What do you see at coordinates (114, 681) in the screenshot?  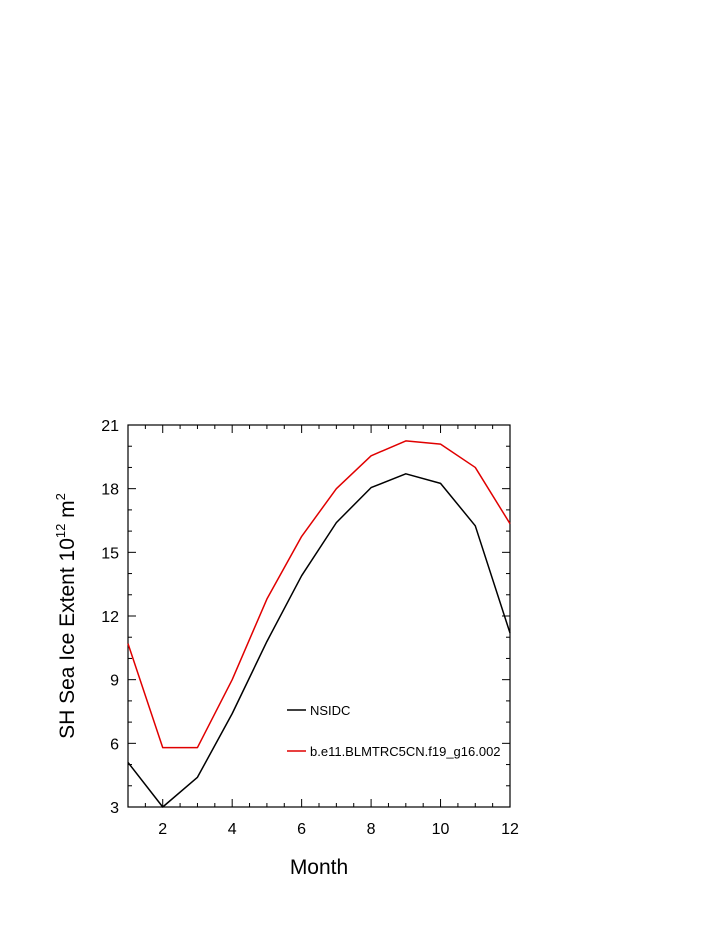 I see `y-tick-label: 9` at bounding box center [114, 681].